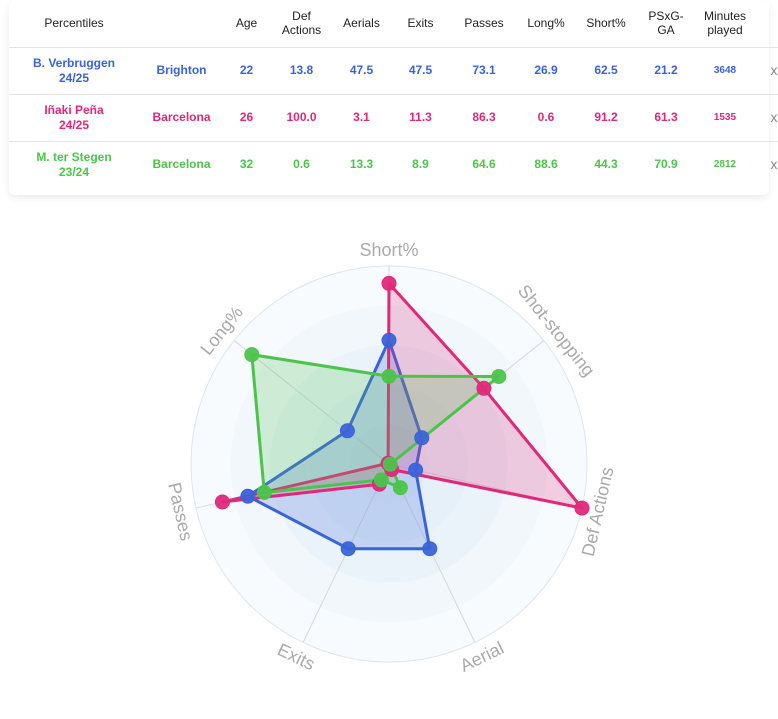  What do you see at coordinates (766, 24) in the screenshot?
I see `header-remove` at bounding box center [766, 24].